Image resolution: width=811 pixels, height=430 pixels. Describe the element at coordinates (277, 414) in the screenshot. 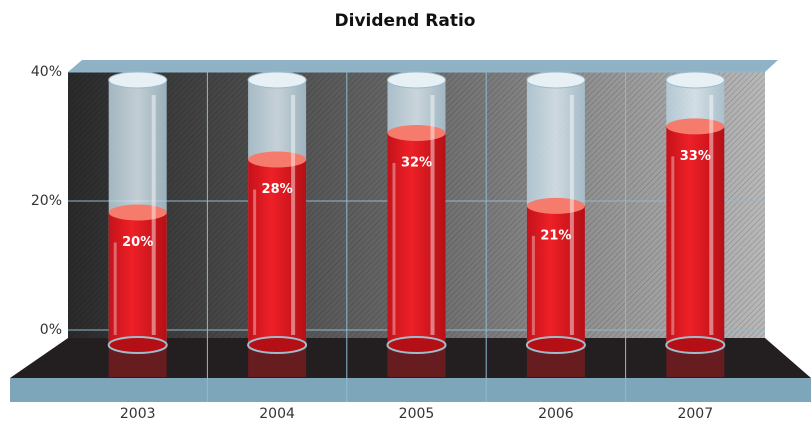

I see `x-tick-label: 2004` at that location.